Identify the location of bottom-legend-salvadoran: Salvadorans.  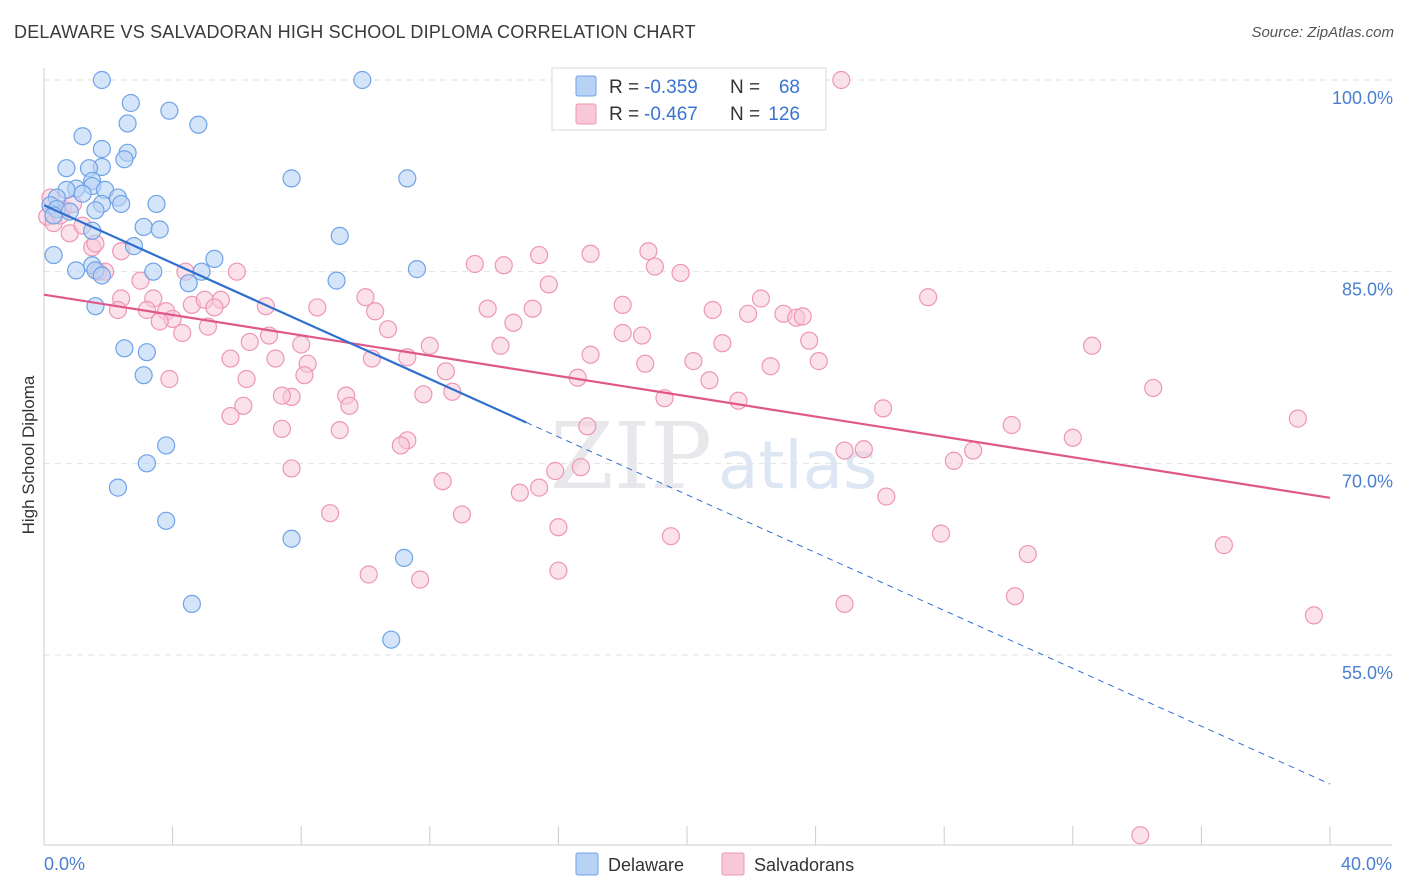
(804, 865).